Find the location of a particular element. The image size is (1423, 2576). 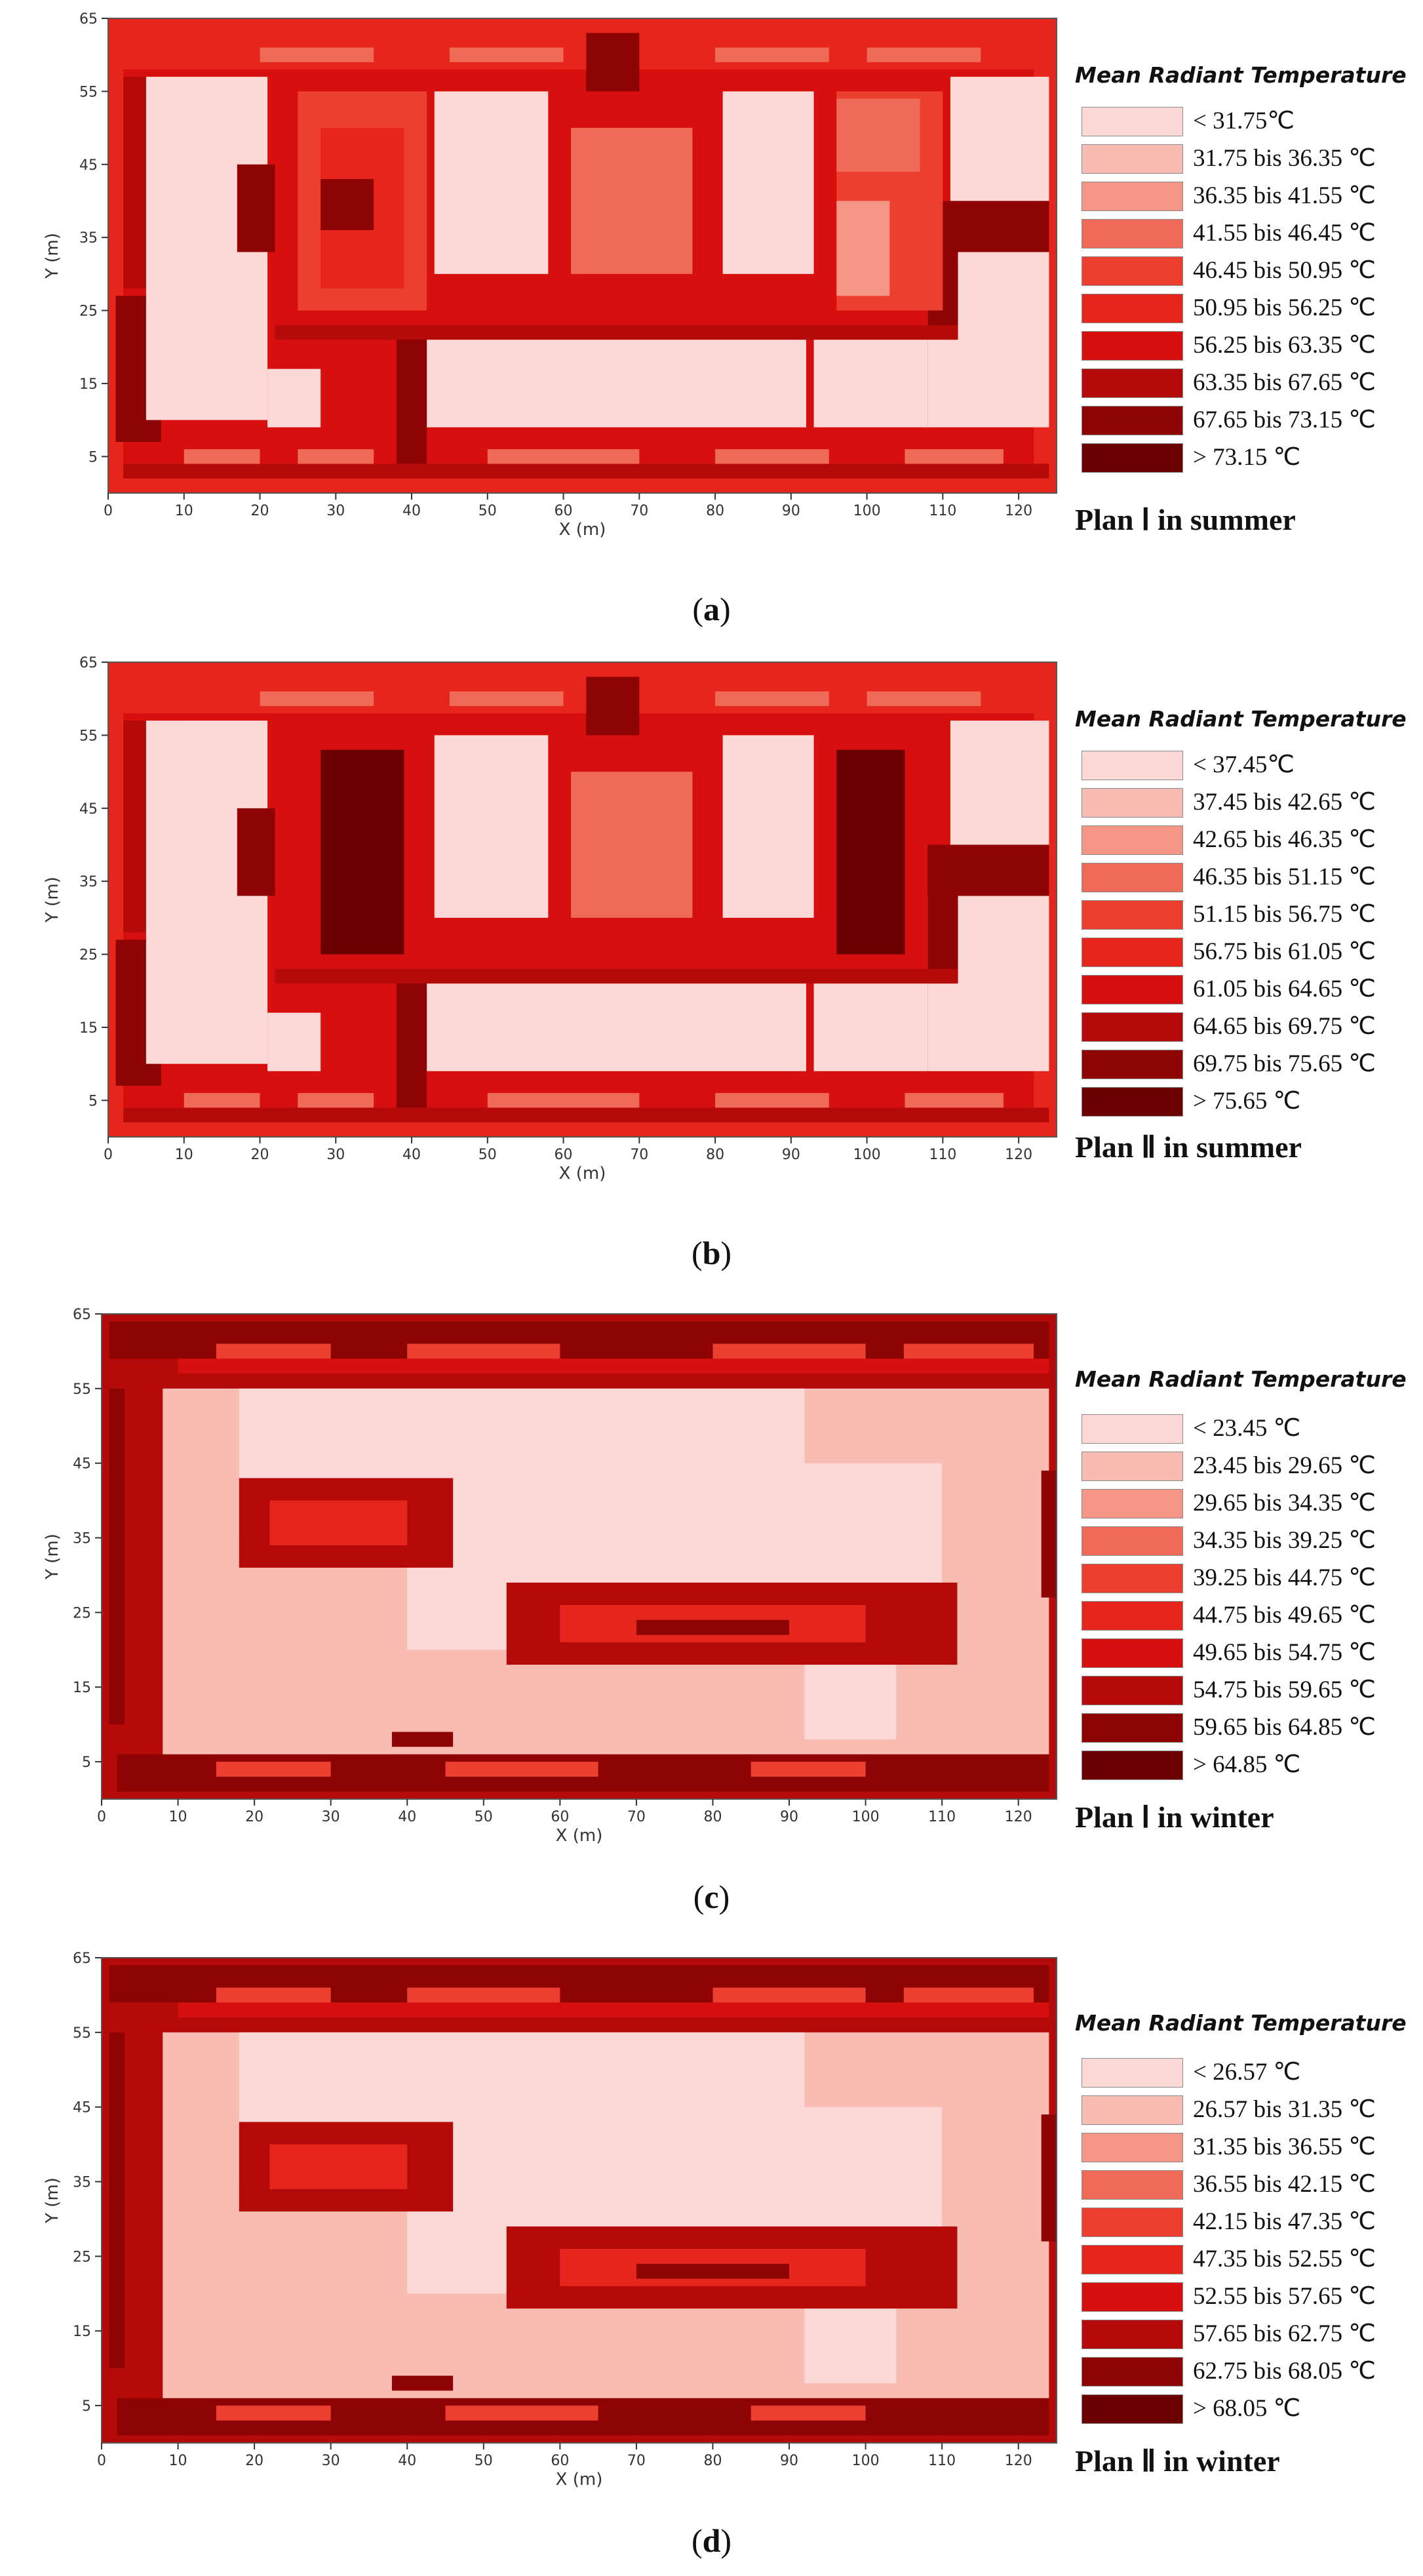

legend-label: 57.65 bis 62.75 ℃ is located at coordinates (1284, 2333).